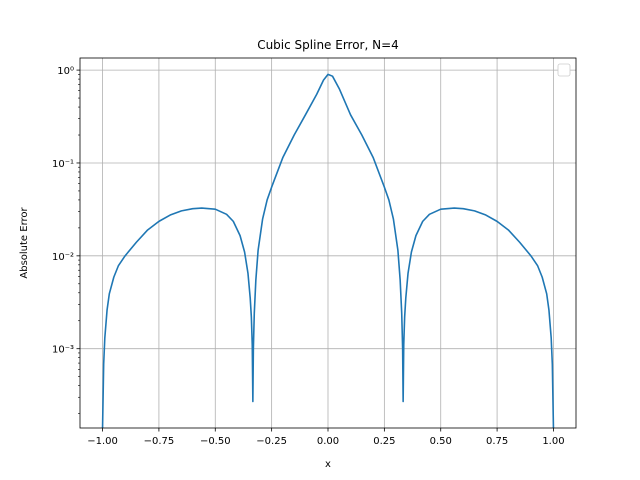  What do you see at coordinates (63, 350) in the screenshot?
I see `y-tick-label: 10⁻³` at bounding box center [63, 350].